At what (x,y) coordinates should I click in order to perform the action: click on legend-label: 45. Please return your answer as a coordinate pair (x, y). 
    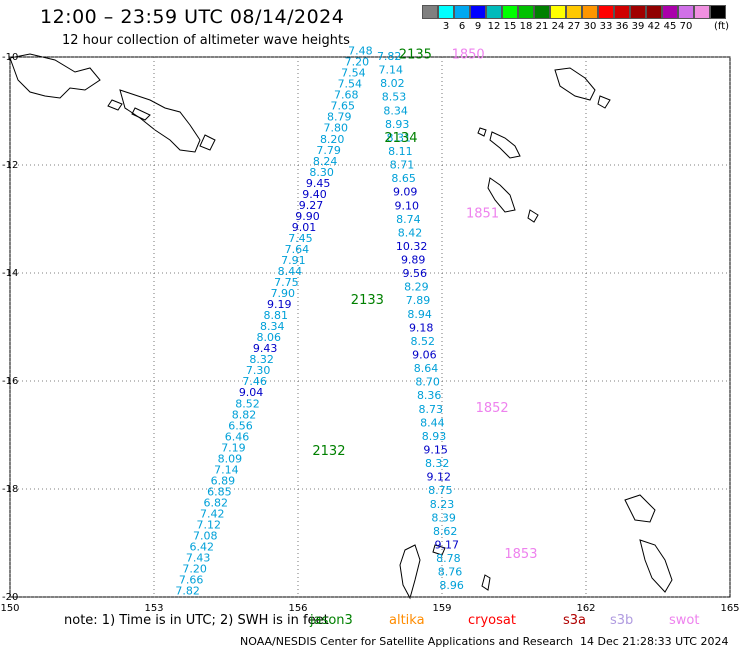
    Looking at the image, I should click on (670, 26).